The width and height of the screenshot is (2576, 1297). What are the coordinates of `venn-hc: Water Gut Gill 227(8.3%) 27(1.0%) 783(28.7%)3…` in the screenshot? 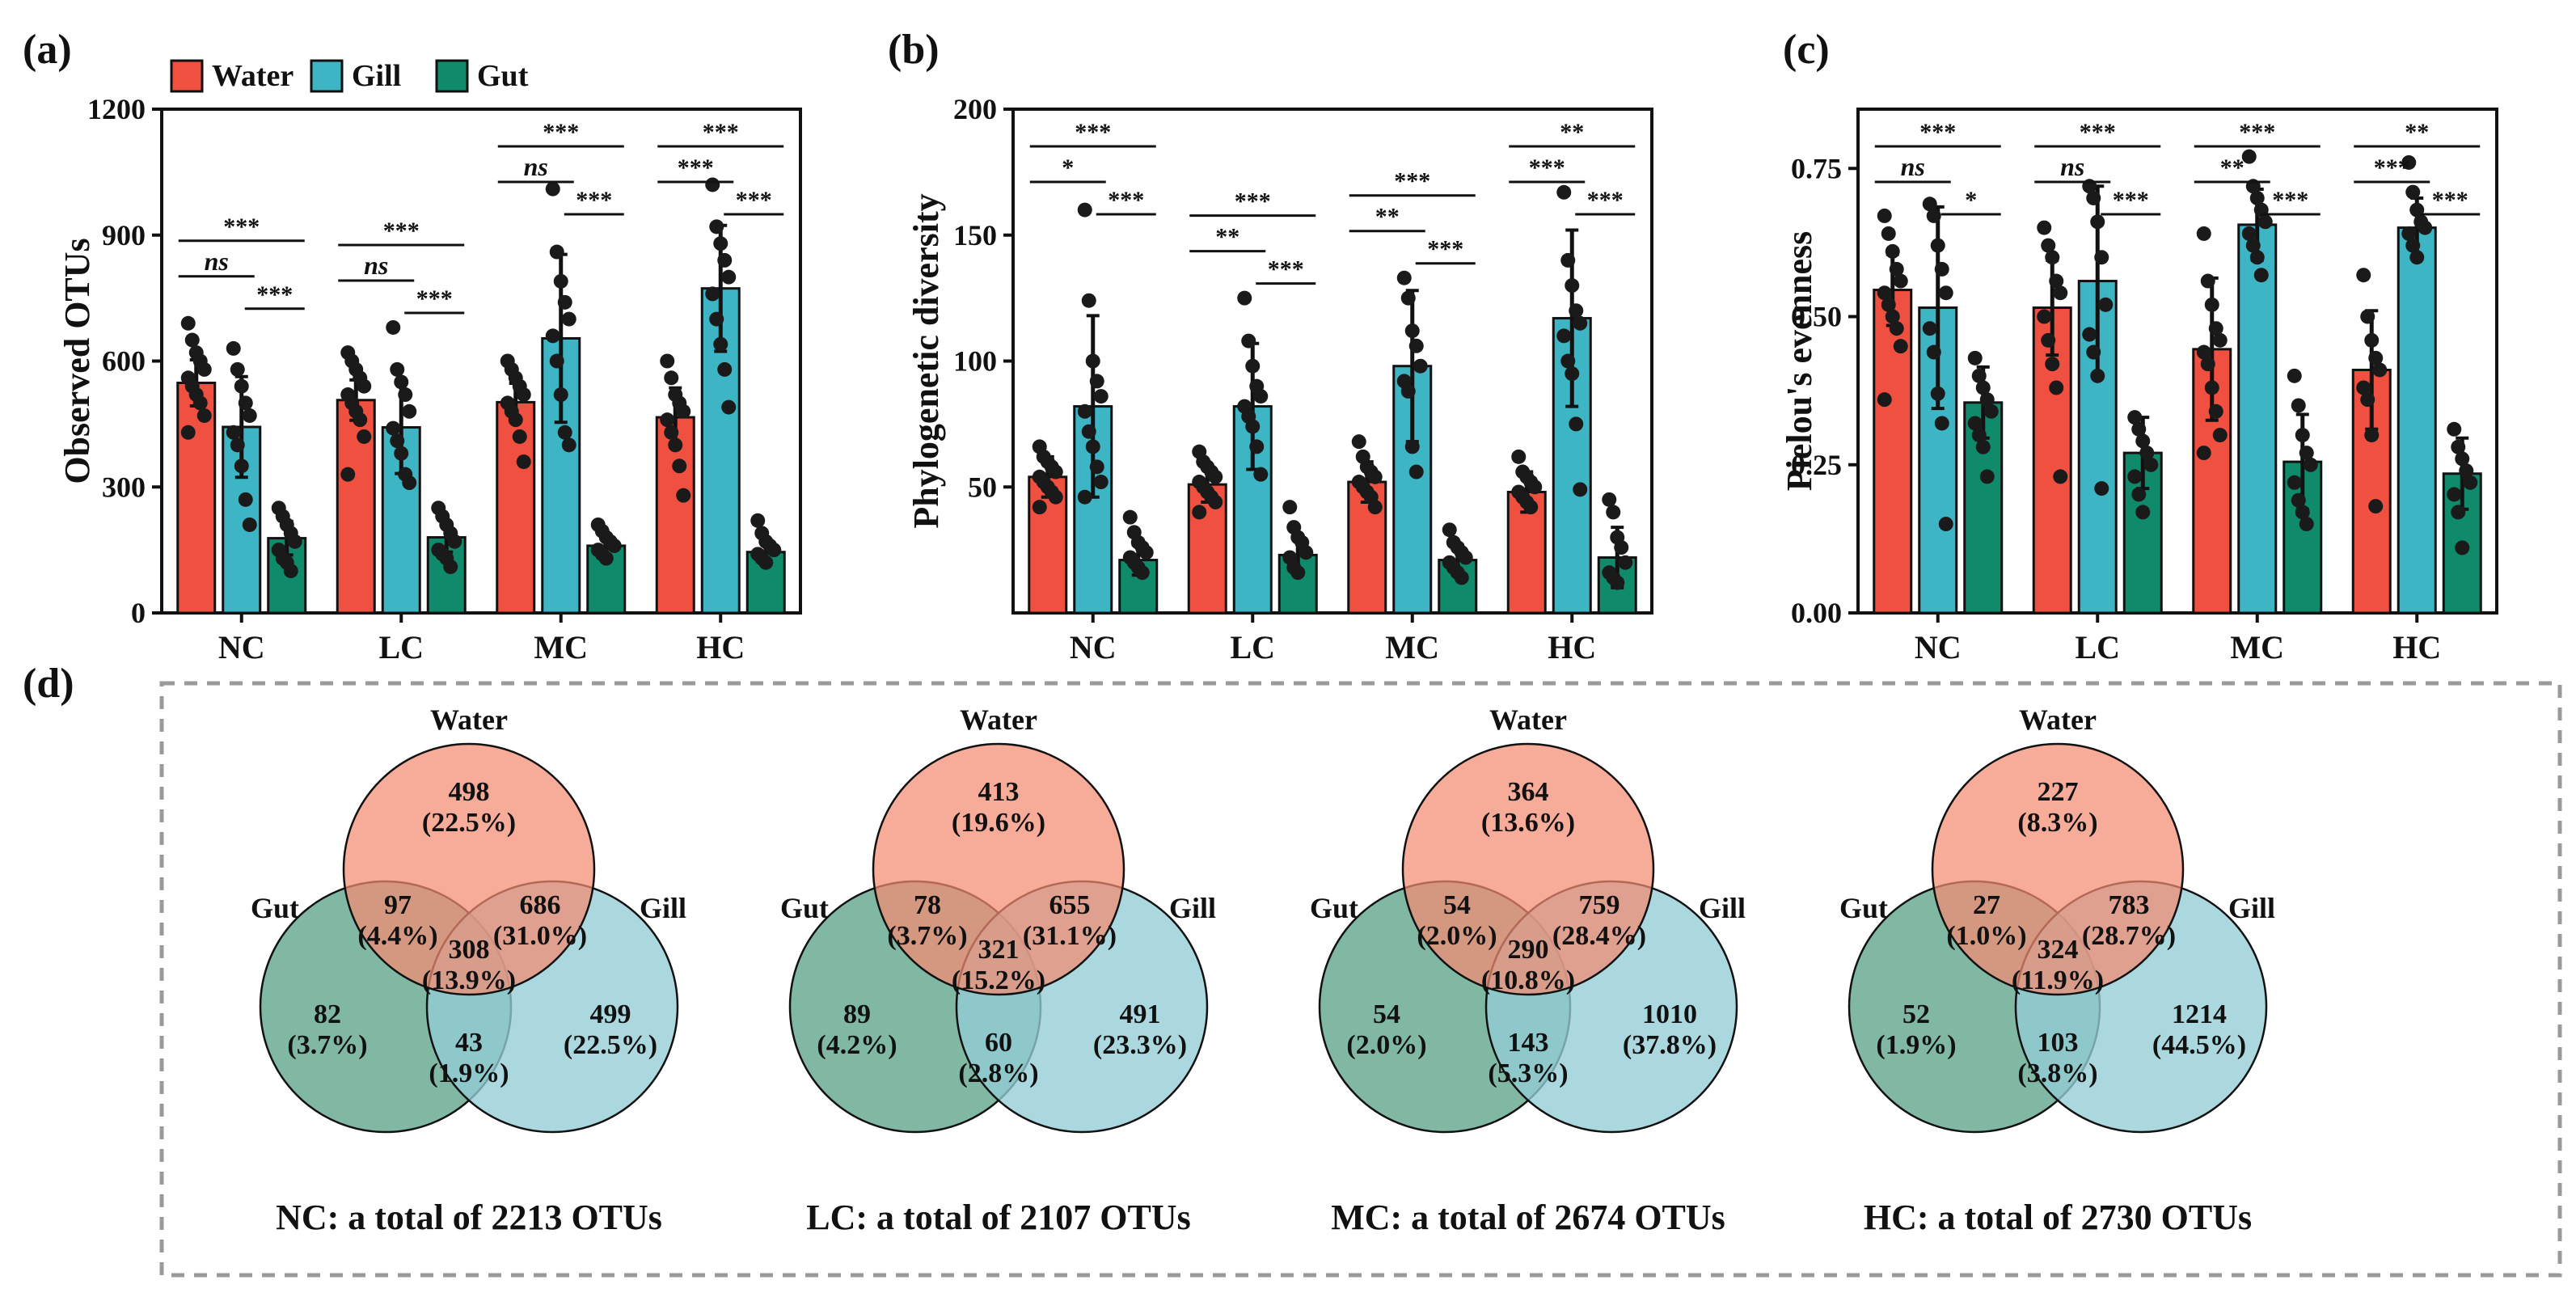 It's located at (2057, 970).